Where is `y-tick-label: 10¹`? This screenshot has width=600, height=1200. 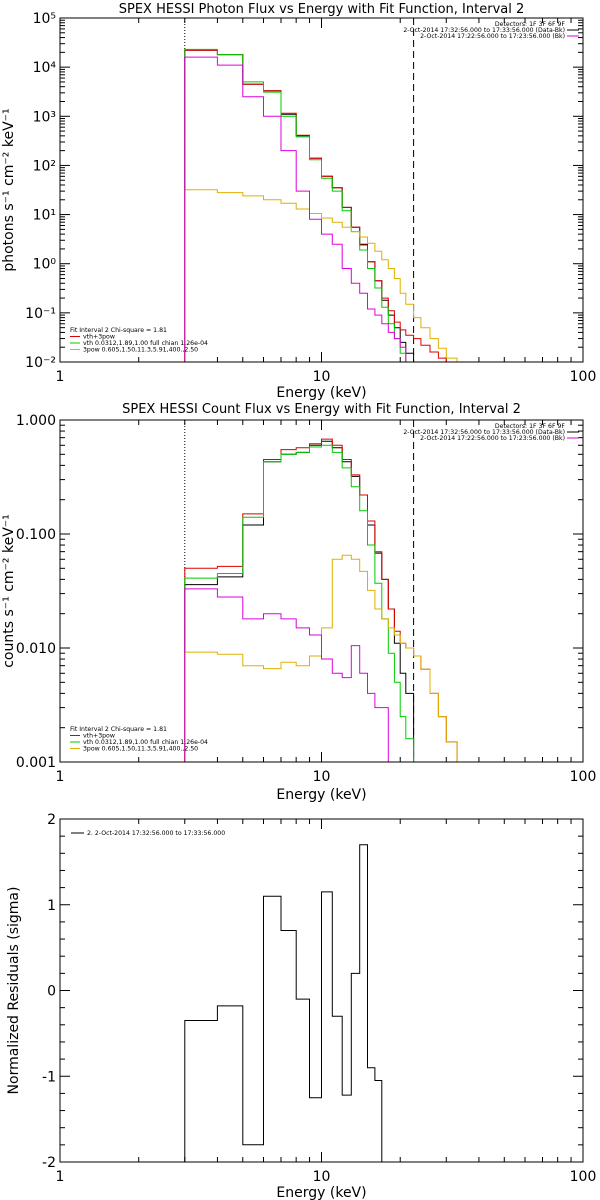
y-tick-label: 10¹ is located at coordinates (44, 216).